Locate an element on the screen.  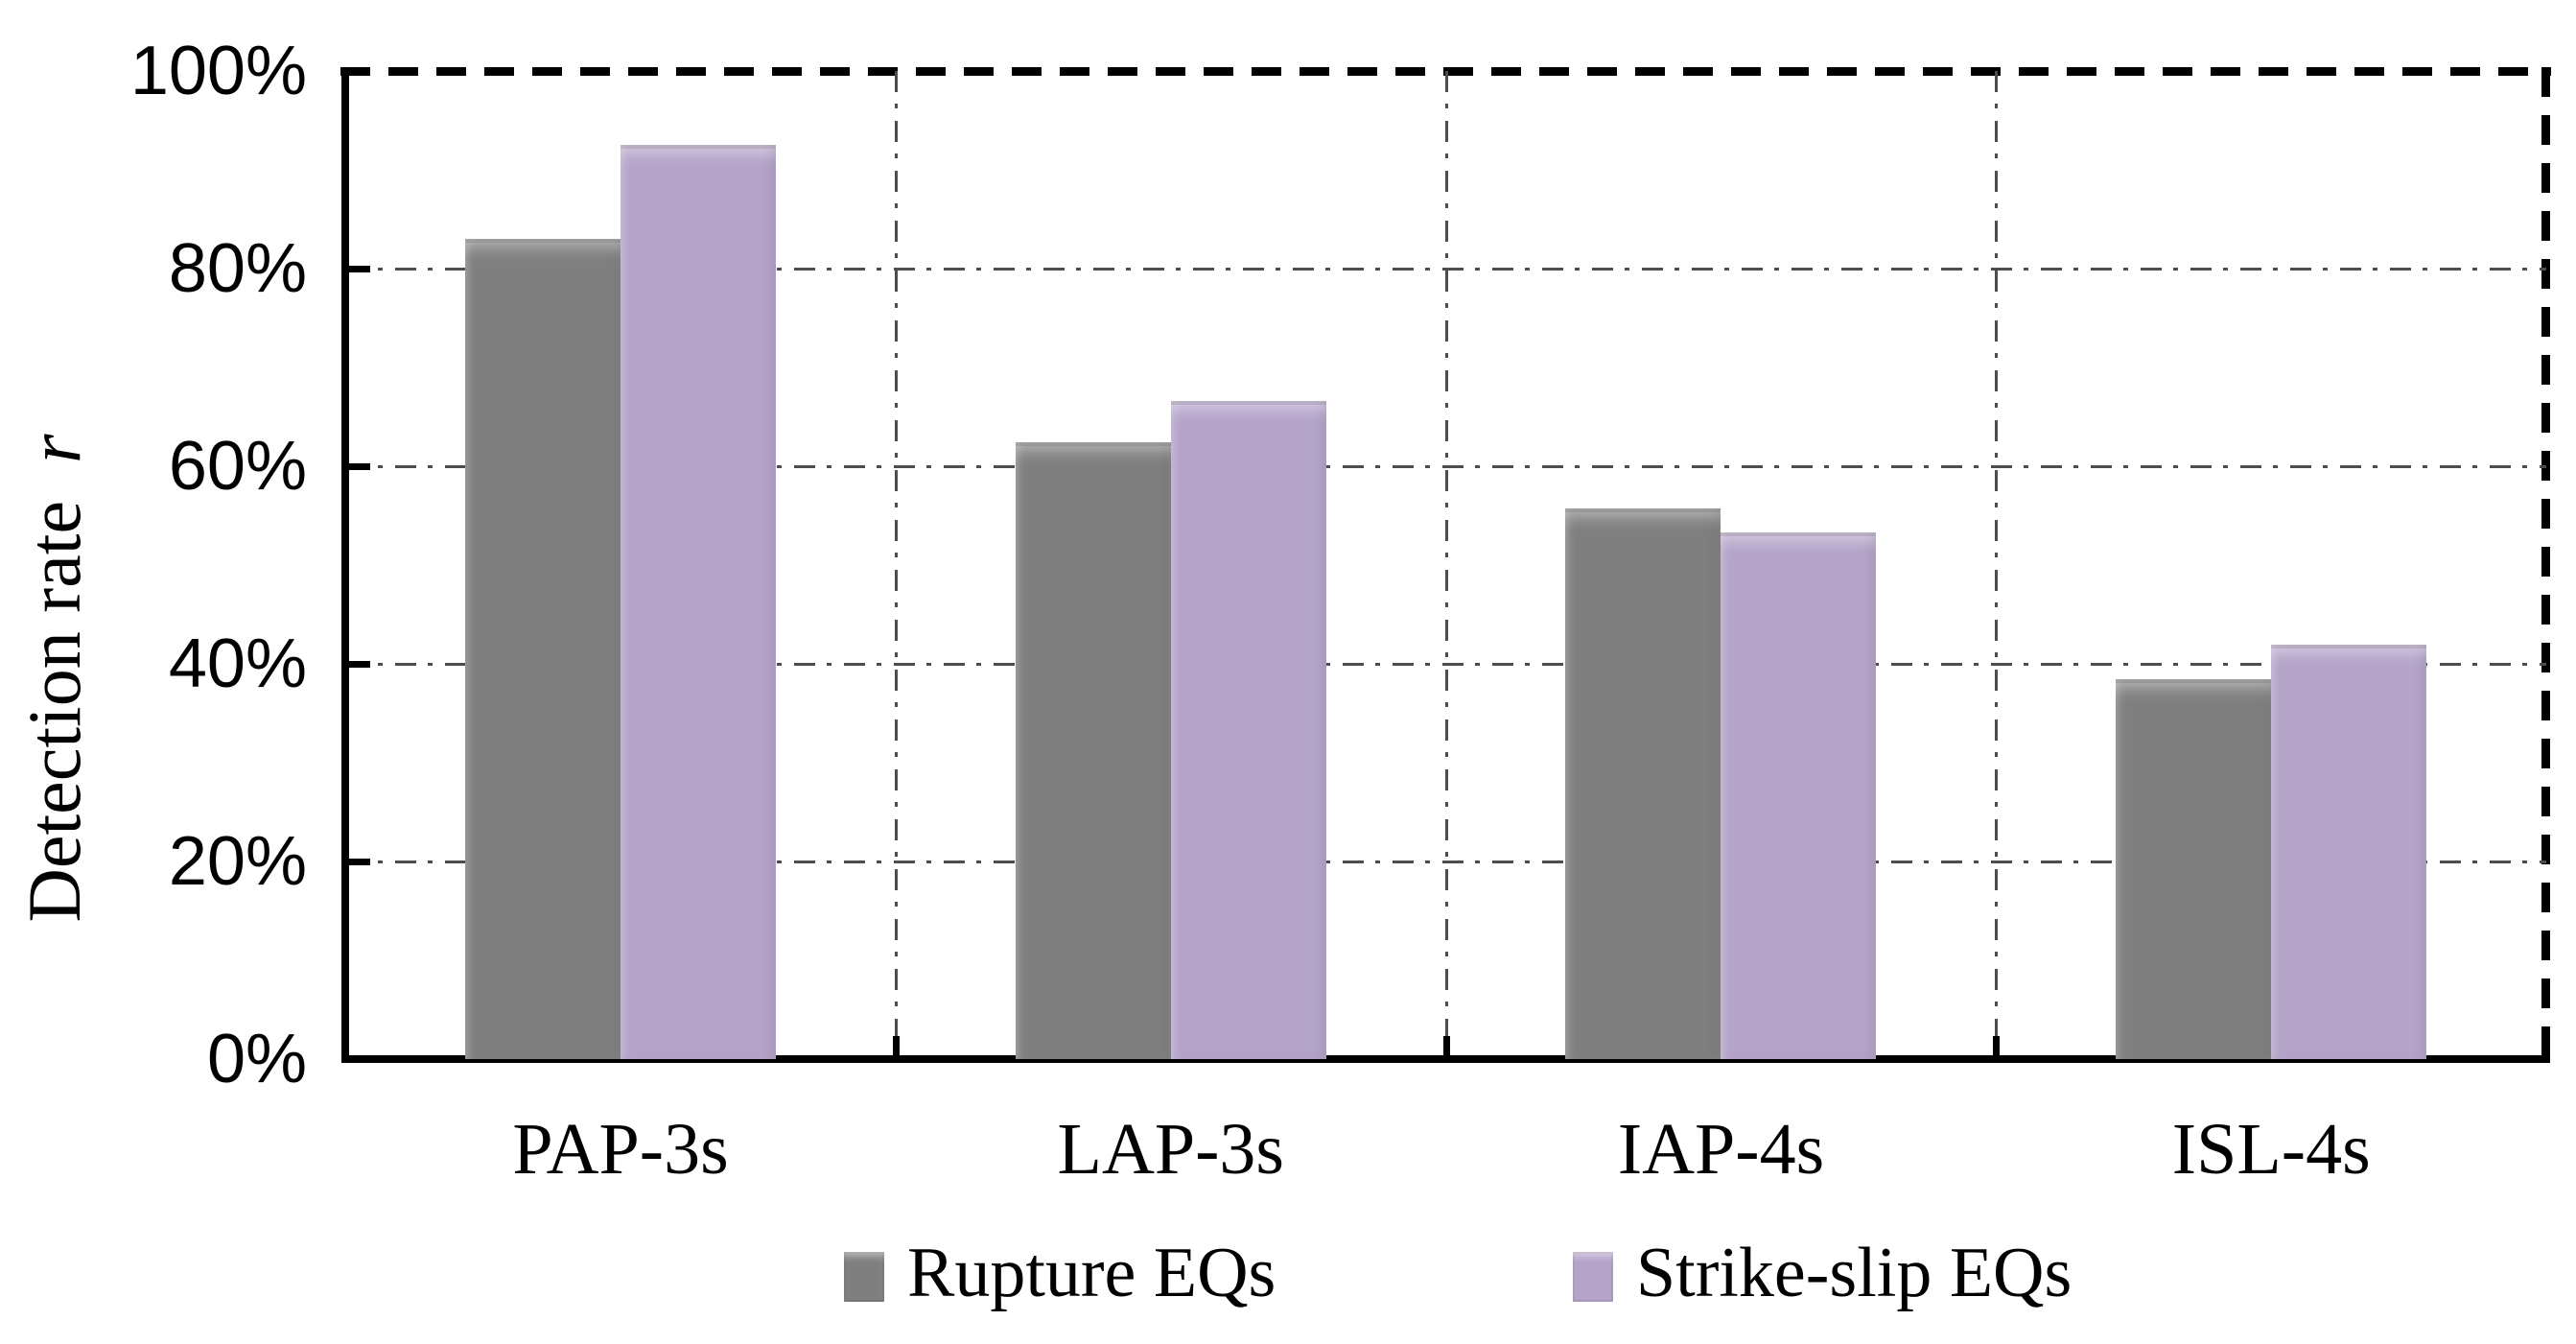
bar-rupture-eqs-lap-3s is located at coordinates (1093, 750).